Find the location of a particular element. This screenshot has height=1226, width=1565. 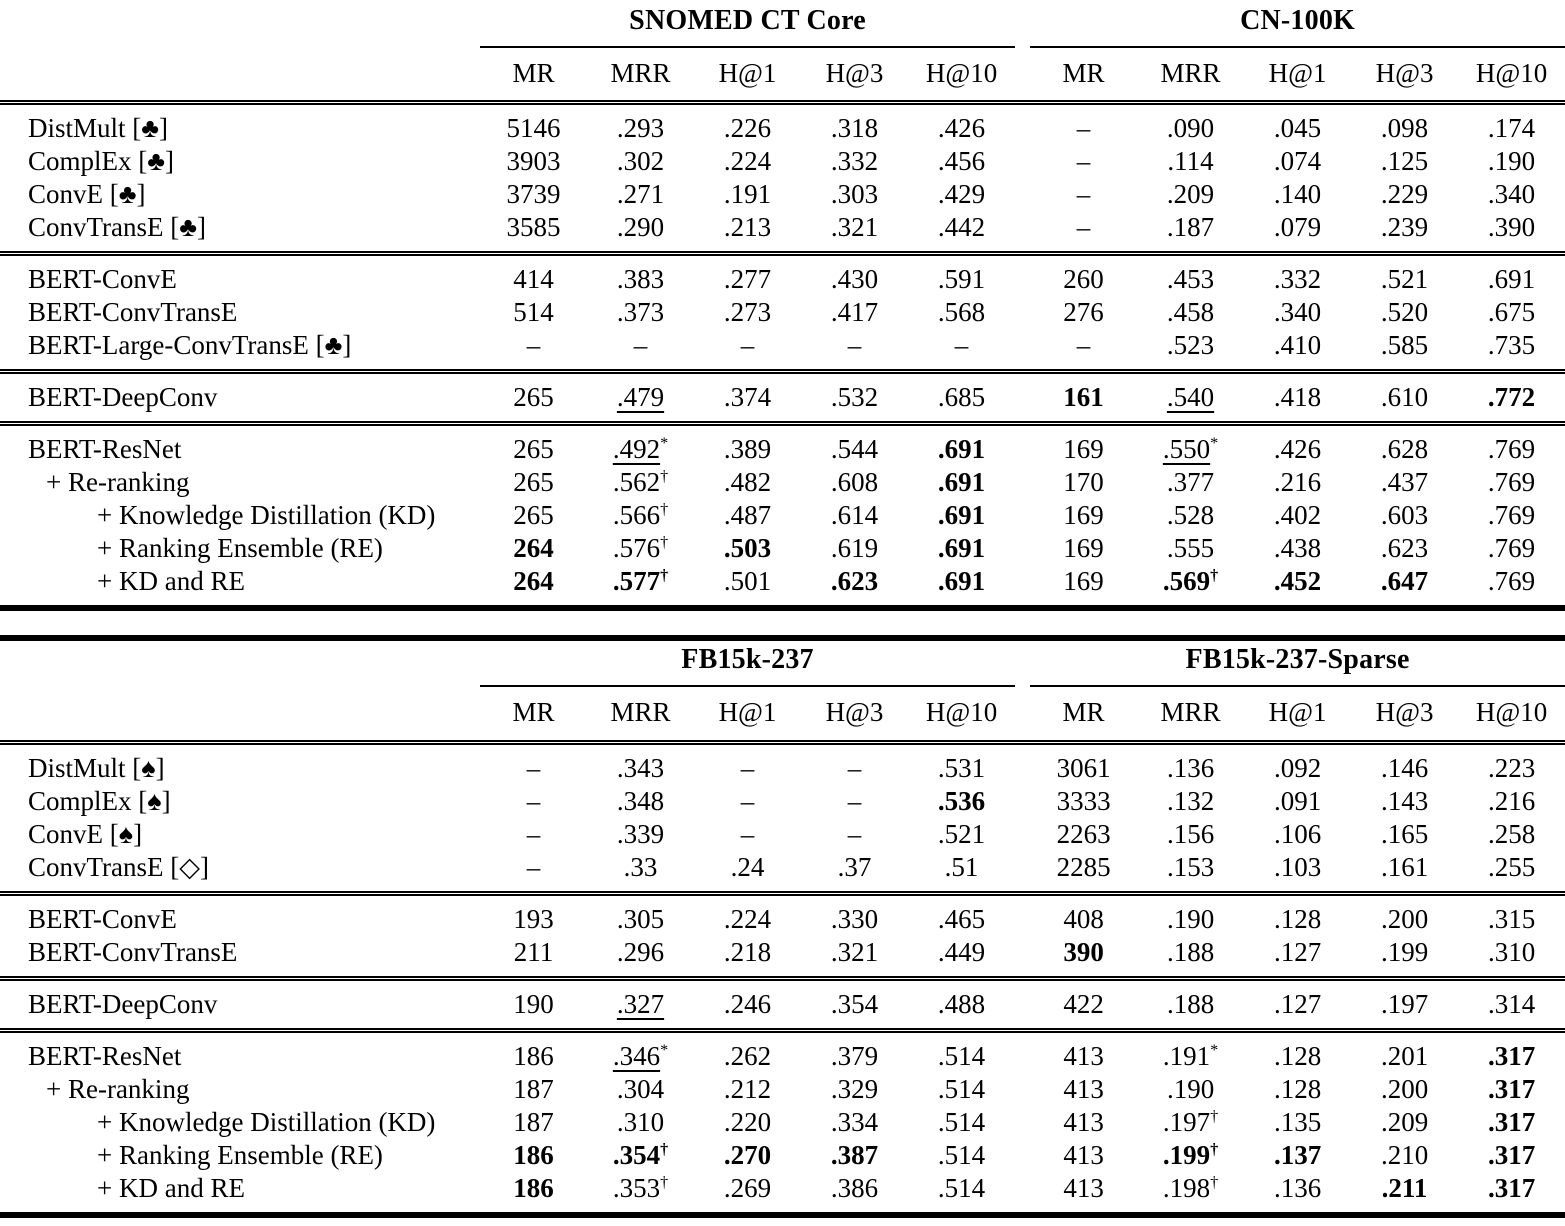

metric-cell: .165 is located at coordinates (1404, 834).